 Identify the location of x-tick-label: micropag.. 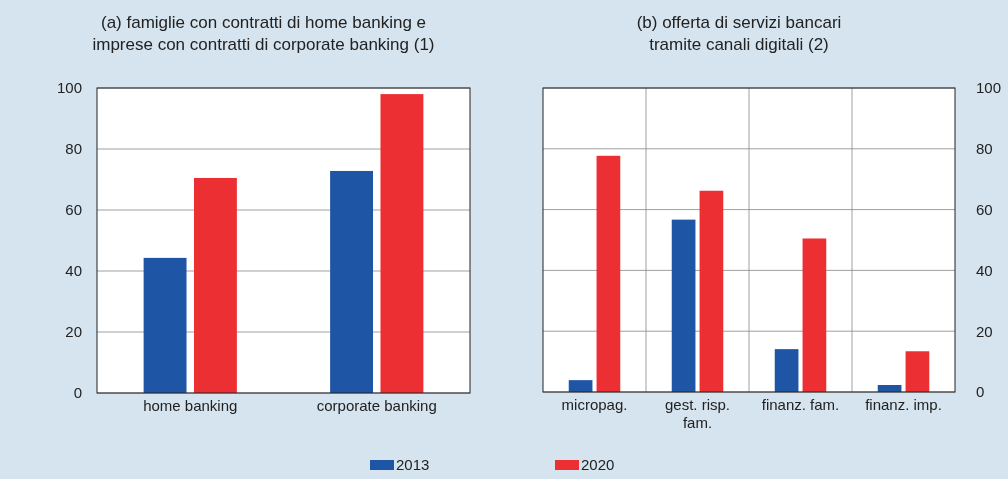
(594, 404).